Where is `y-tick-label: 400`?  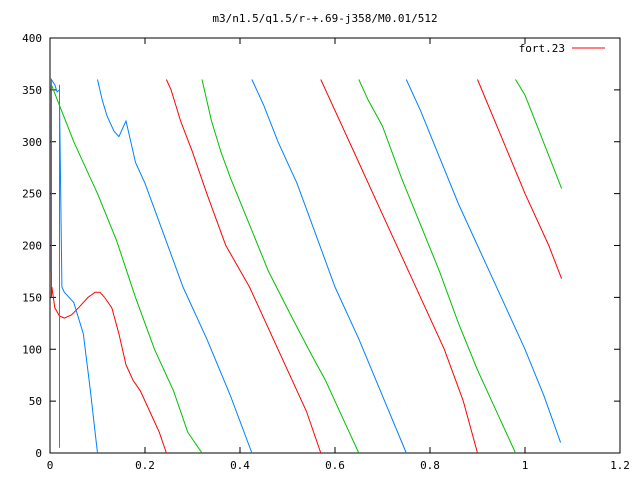
y-tick-label: 400 is located at coordinates (32, 38).